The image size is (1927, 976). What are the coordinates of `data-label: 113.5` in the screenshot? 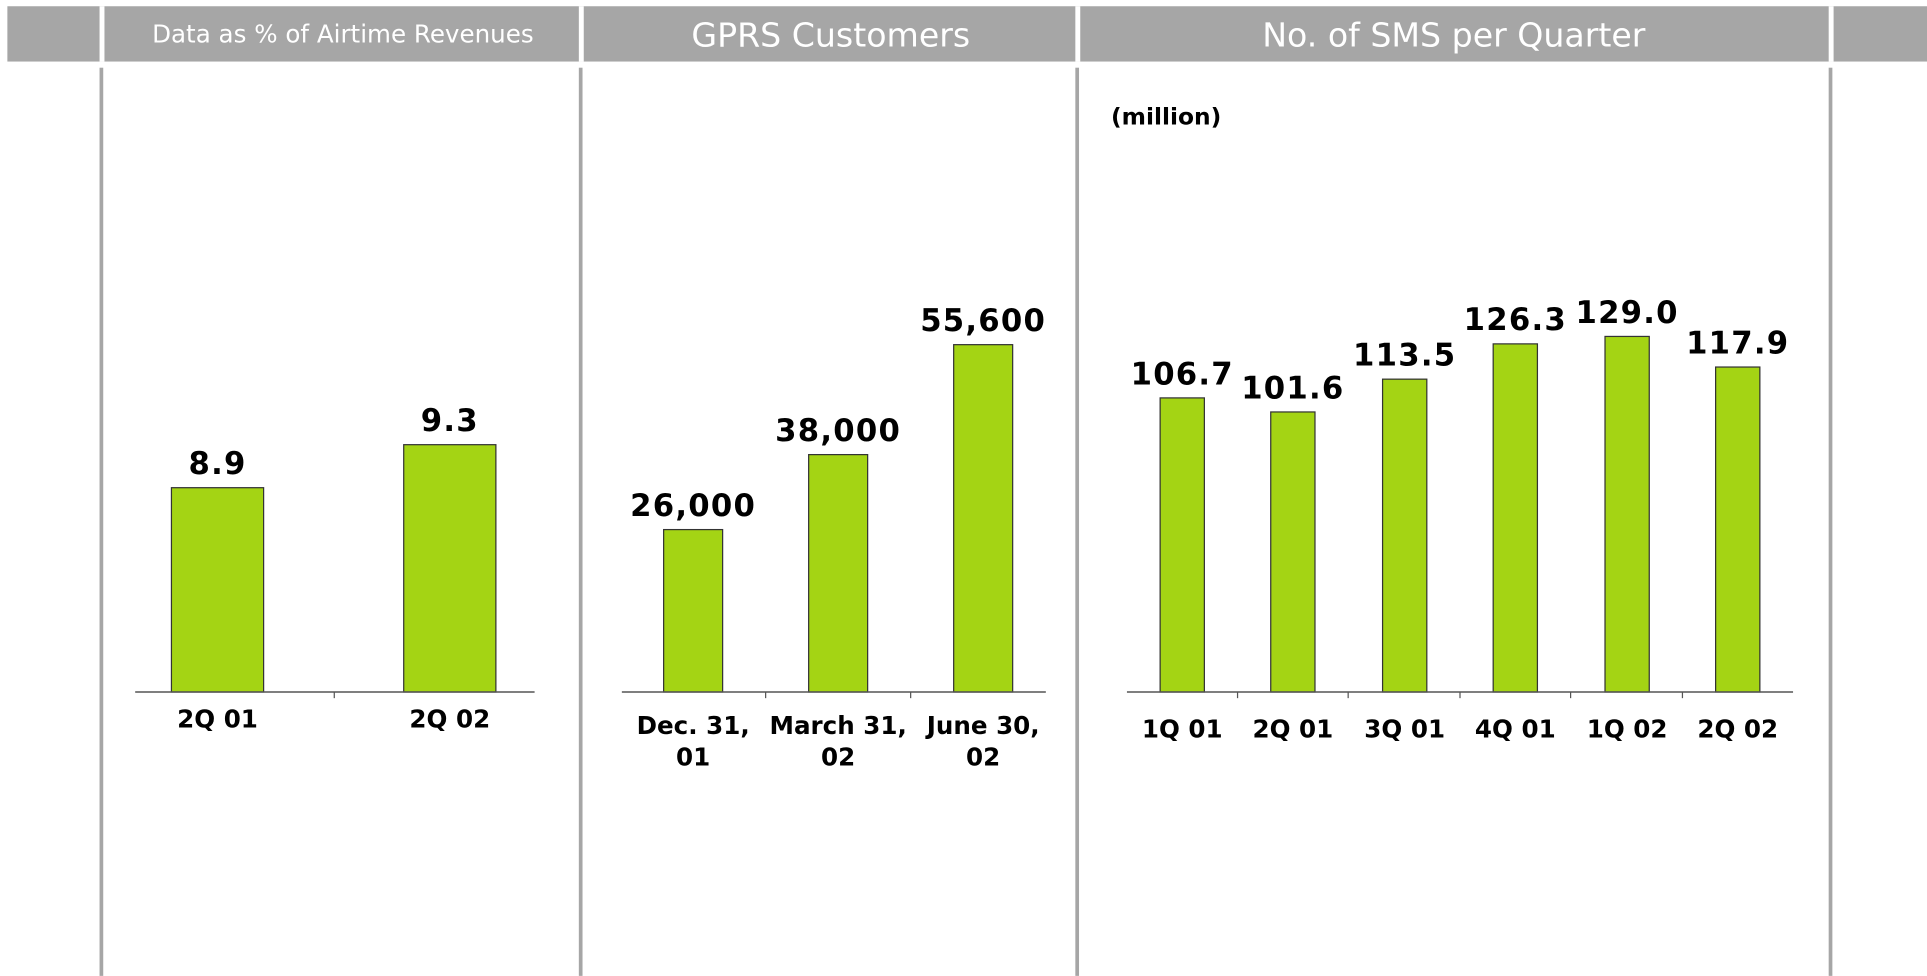 It's located at (1404, 356).